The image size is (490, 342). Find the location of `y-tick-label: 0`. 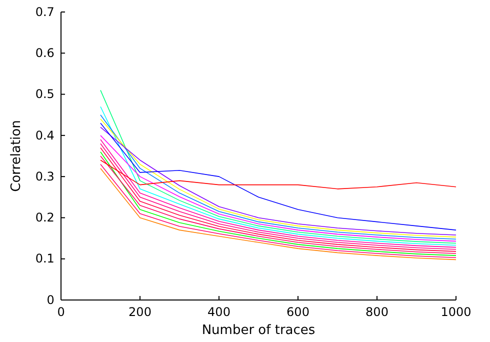

y-tick-label: 0 is located at coordinates (50, 299).